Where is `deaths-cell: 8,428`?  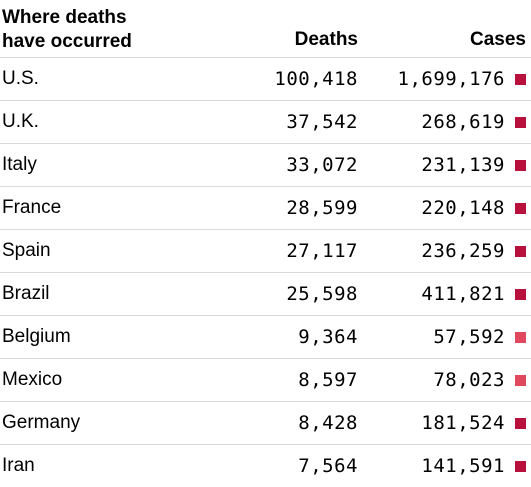
deaths-cell: 8,428 is located at coordinates (328, 423).